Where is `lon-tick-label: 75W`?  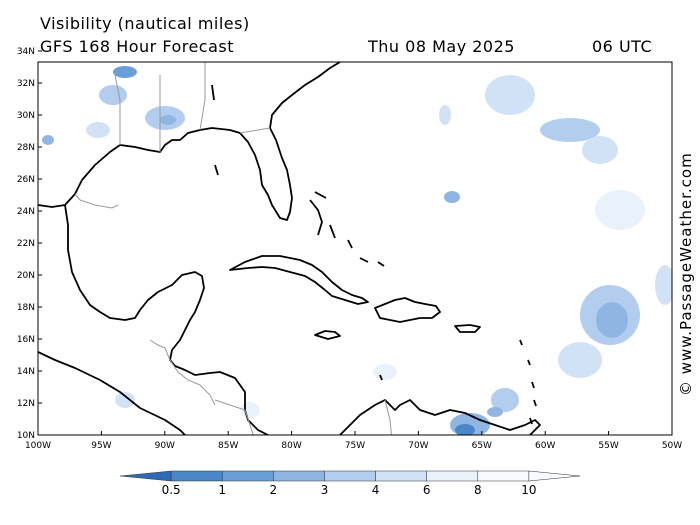
lon-tick-label: 75W is located at coordinates (355, 446).